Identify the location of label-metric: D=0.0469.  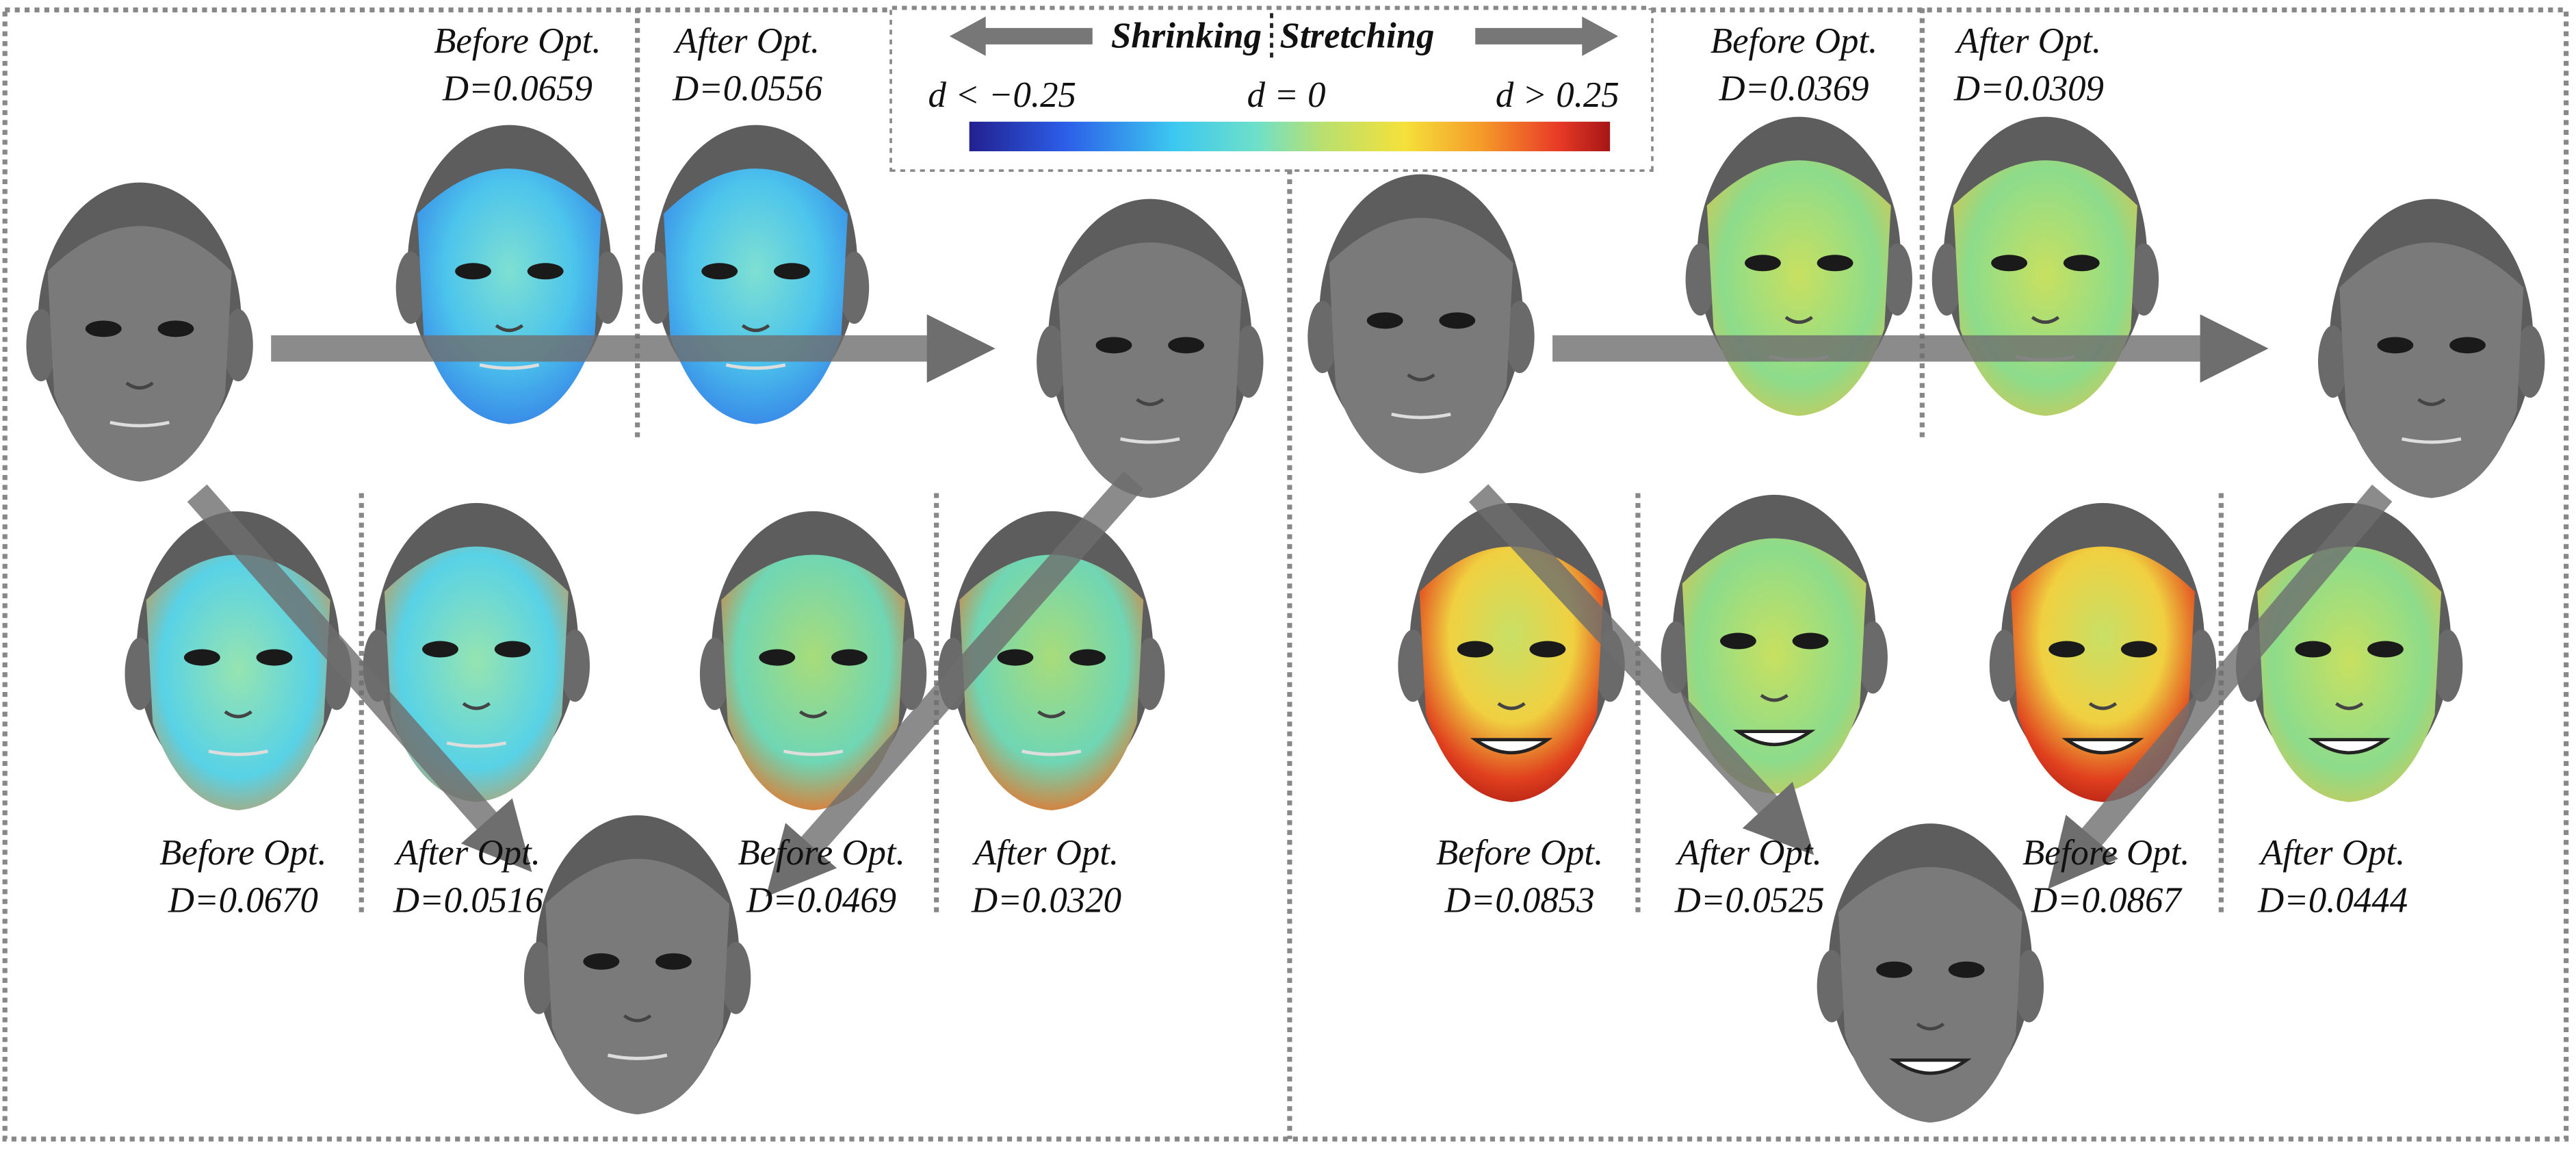
(821, 901).